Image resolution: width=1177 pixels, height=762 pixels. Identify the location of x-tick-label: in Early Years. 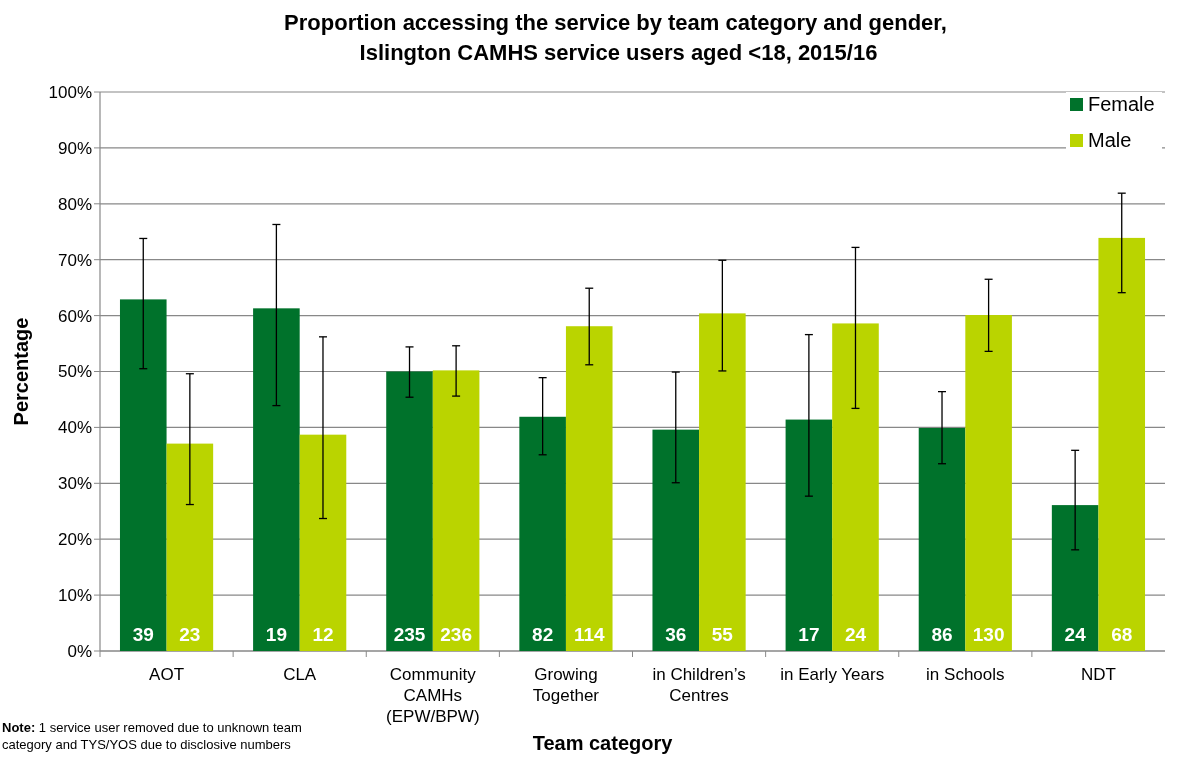
(832, 674).